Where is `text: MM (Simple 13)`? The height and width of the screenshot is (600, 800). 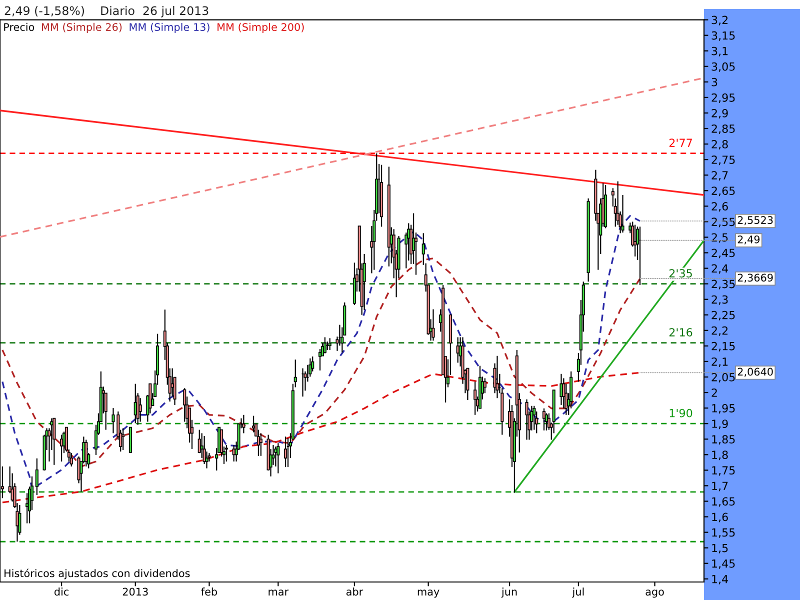 text: MM (Simple 13) is located at coordinates (170, 28).